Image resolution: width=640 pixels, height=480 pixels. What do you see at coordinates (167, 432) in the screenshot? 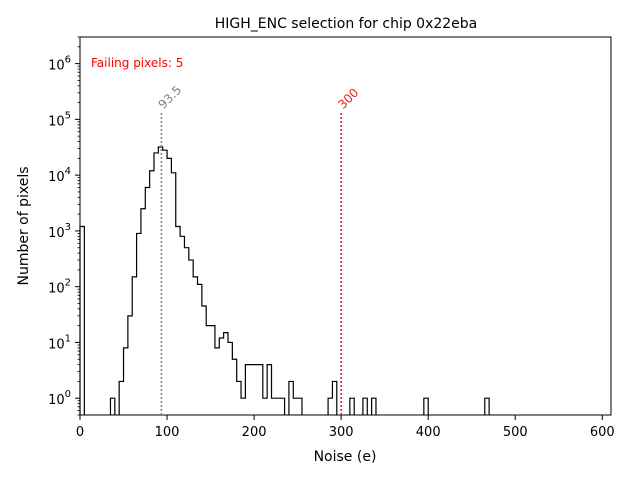
I see `x-tick-label: 100` at bounding box center [167, 432].